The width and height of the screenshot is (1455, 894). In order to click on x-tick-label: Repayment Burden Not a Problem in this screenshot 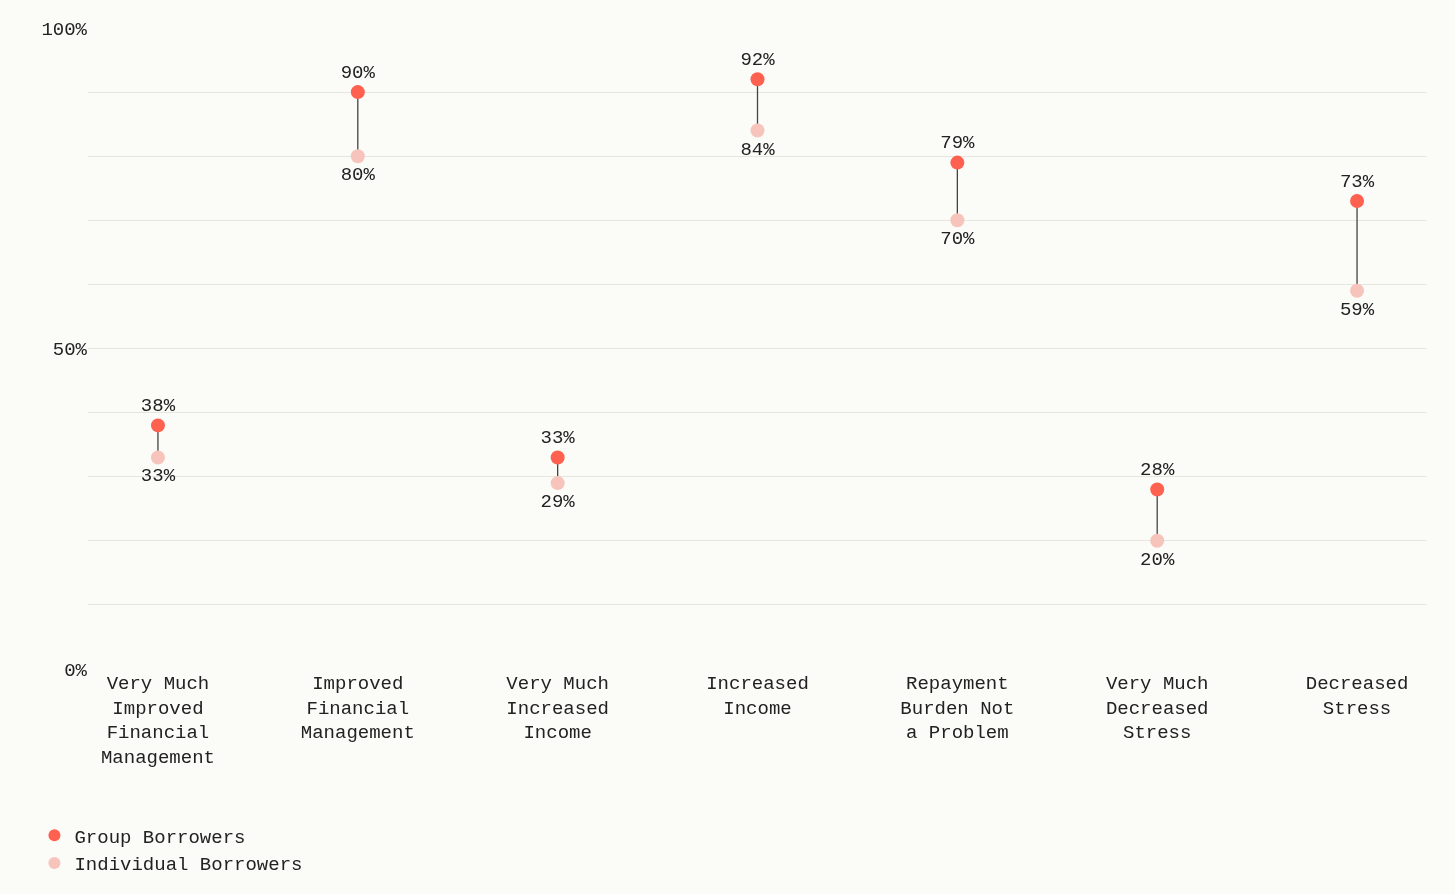, I will do `click(957, 709)`.